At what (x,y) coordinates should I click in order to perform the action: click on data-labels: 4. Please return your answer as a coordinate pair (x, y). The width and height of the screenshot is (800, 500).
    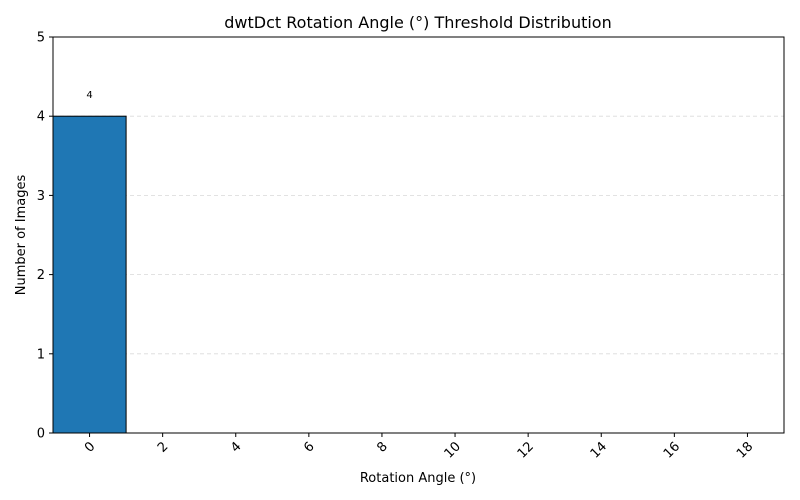
    Looking at the image, I should click on (89, 95).